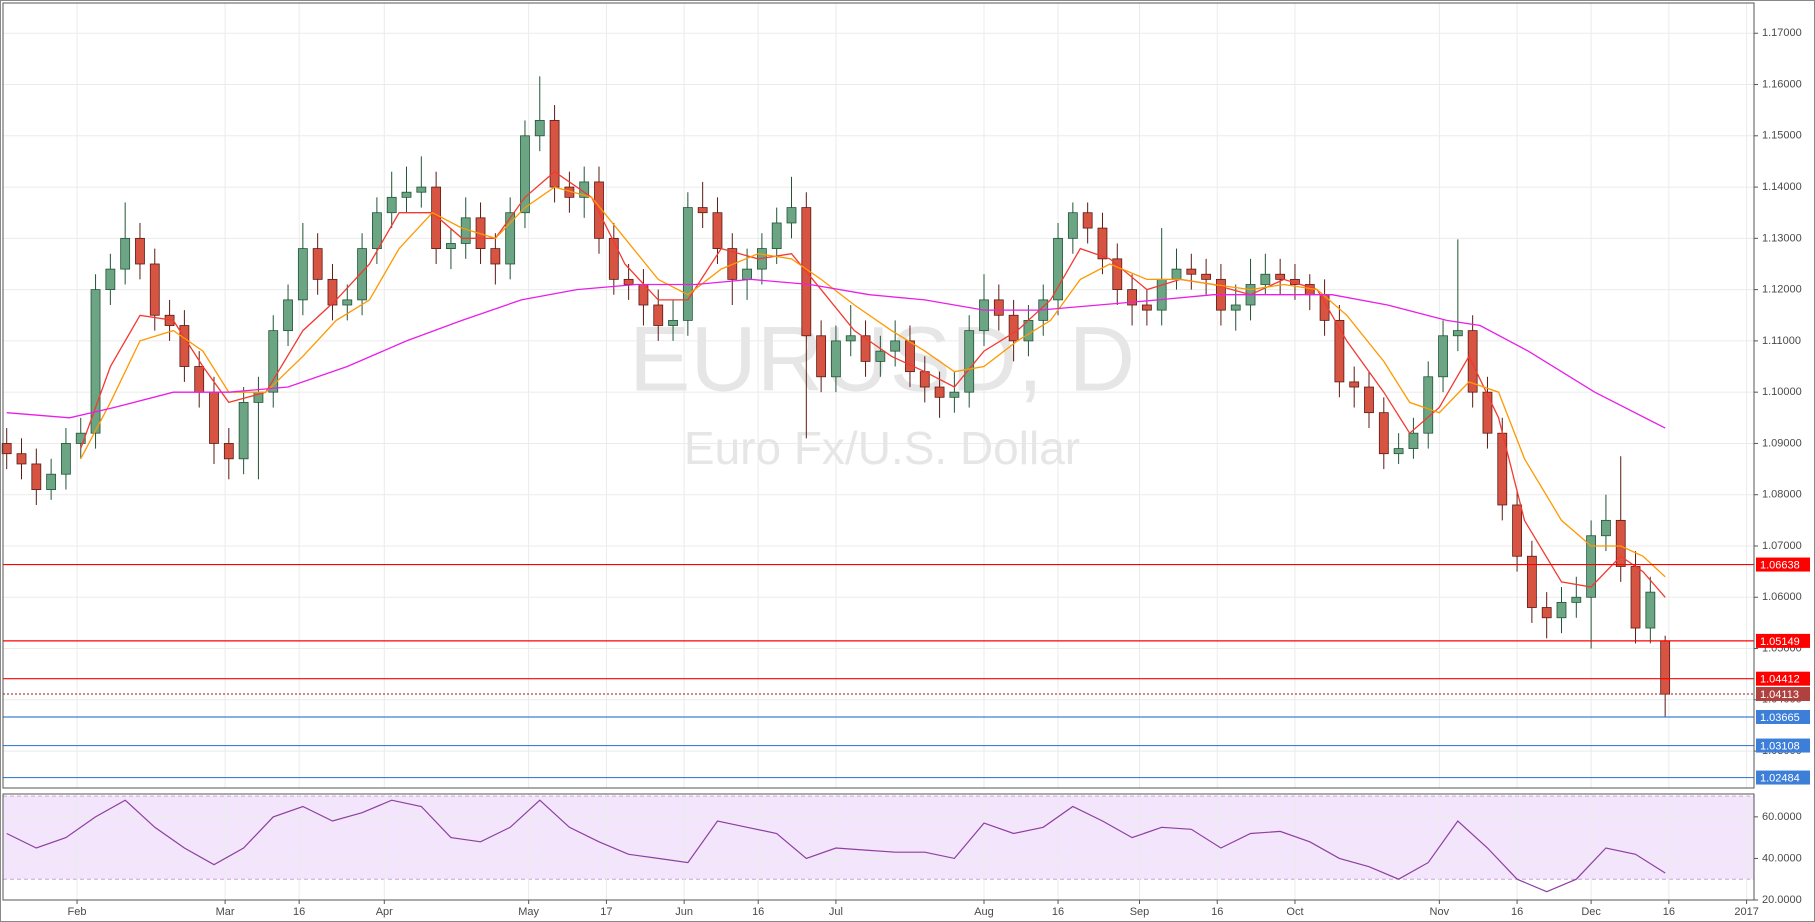  Describe the element at coordinates (1782, 33) in the screenshot. I see `y-tick-label: 1.17000` at that location.